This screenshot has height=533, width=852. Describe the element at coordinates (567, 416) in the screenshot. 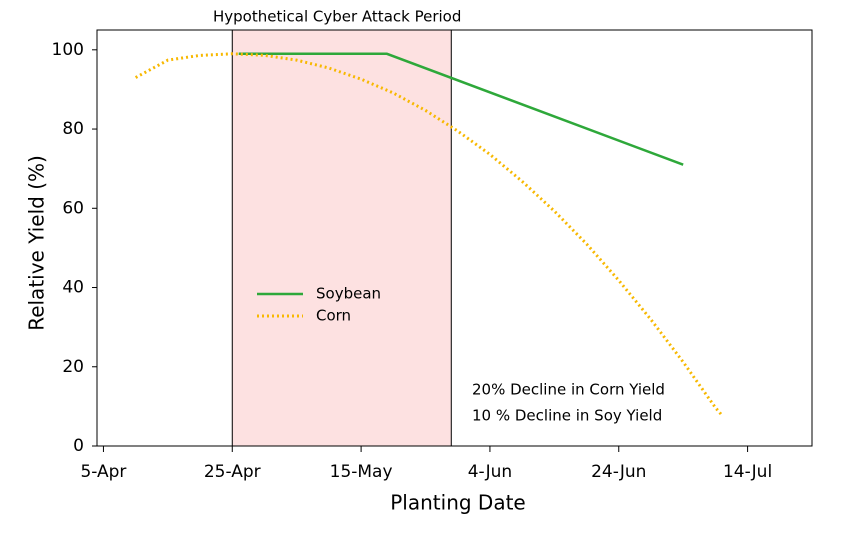

I see `annotation: 10 % Decline in Soy Yield` at that location.